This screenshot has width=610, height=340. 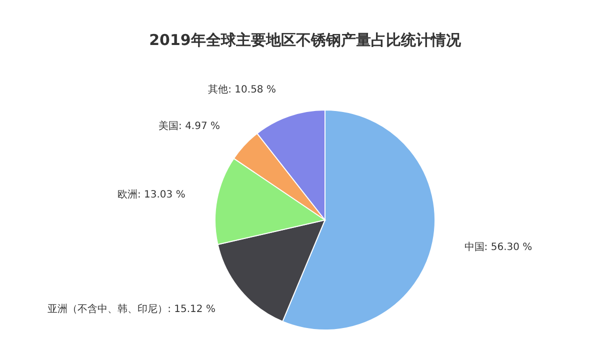 I want to click on slice-label: 中国: 56.30 %, so click(x=498, y=247).